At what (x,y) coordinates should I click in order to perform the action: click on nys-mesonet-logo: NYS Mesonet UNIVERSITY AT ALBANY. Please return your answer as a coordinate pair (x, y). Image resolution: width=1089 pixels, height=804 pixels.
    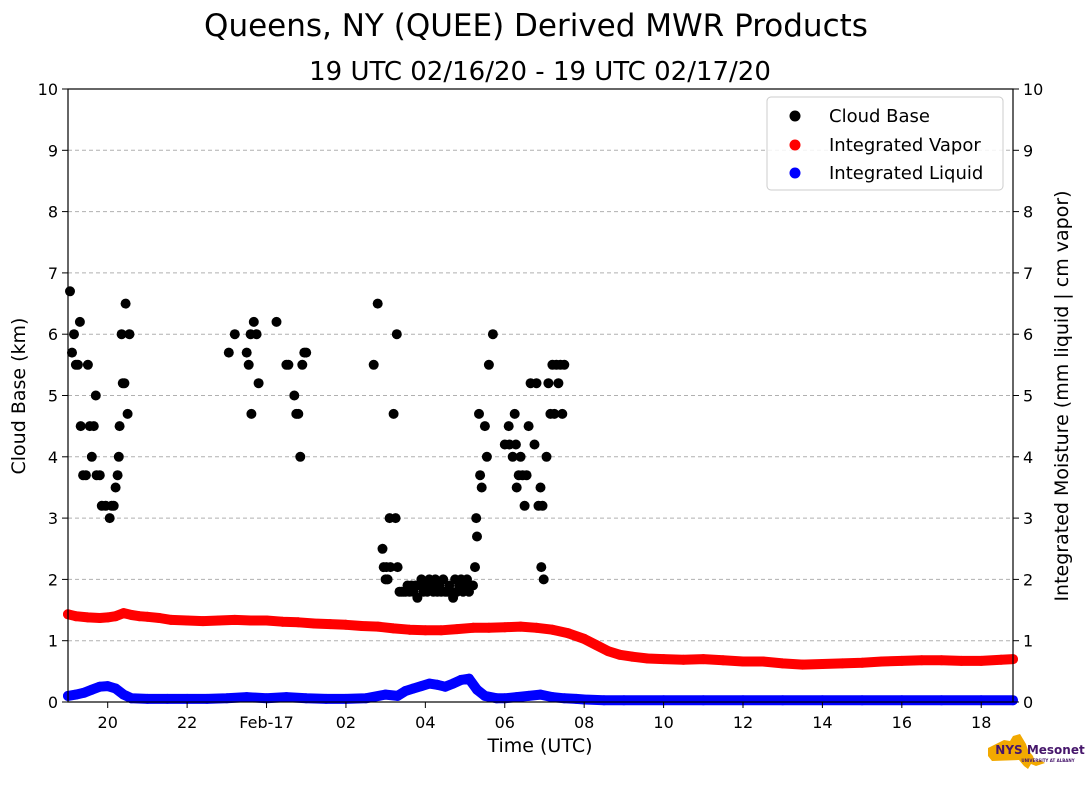
    Looking at the image, I should click on (1036, 751).